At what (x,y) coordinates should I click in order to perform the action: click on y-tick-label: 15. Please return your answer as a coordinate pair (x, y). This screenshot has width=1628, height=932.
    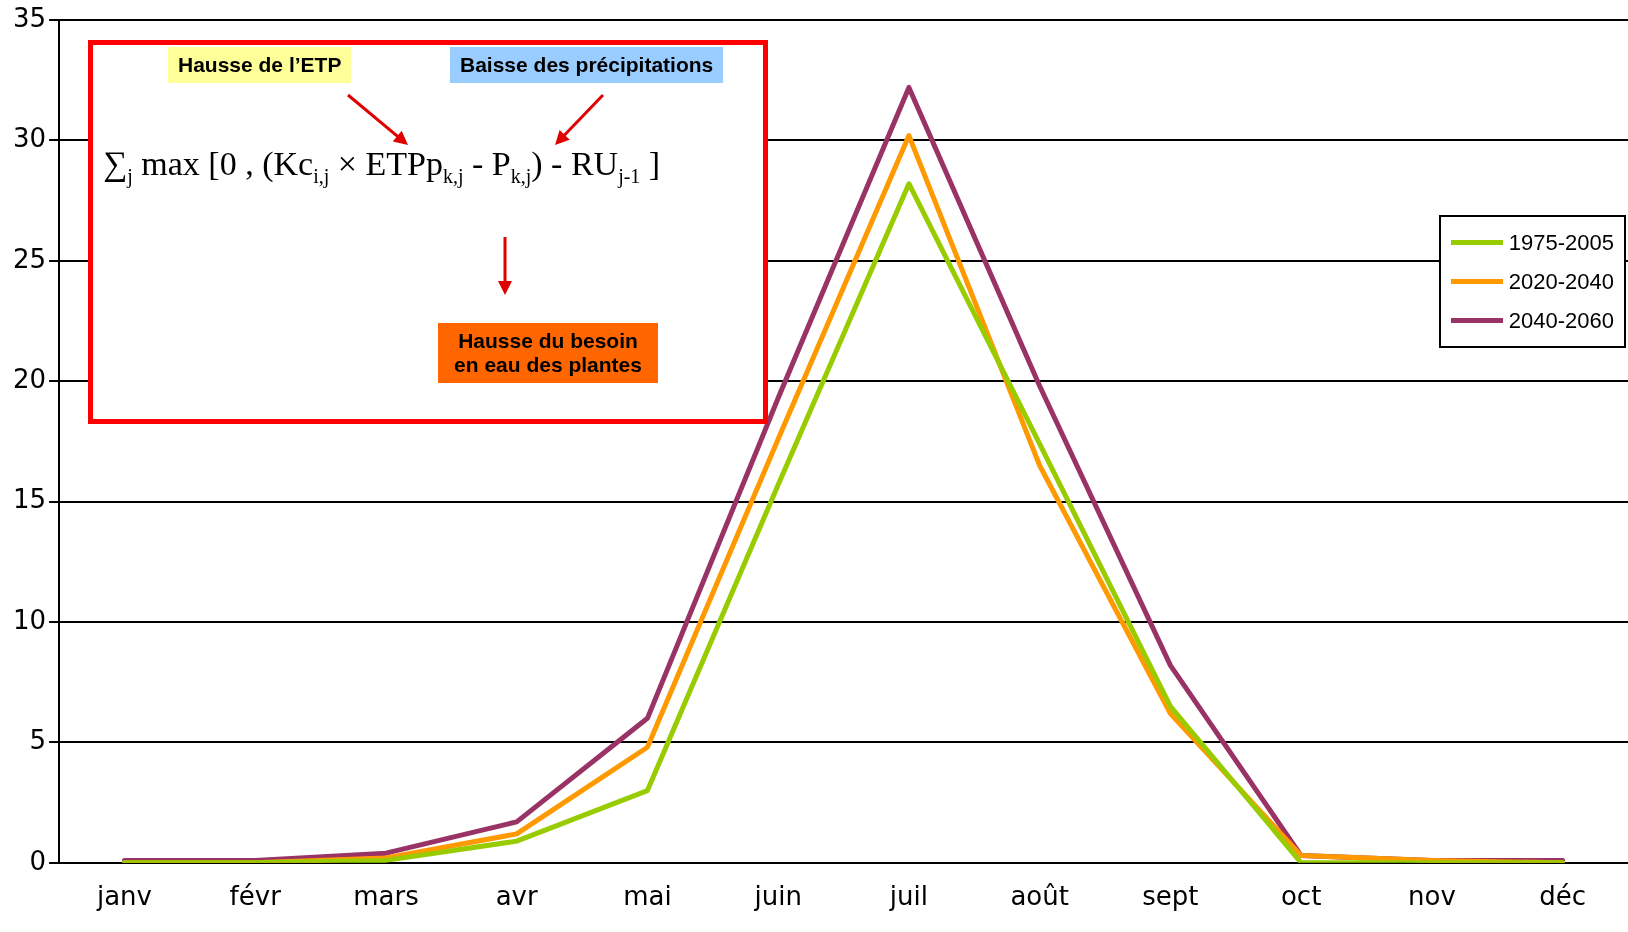
    Looking at the image, I should click on (29, 499).